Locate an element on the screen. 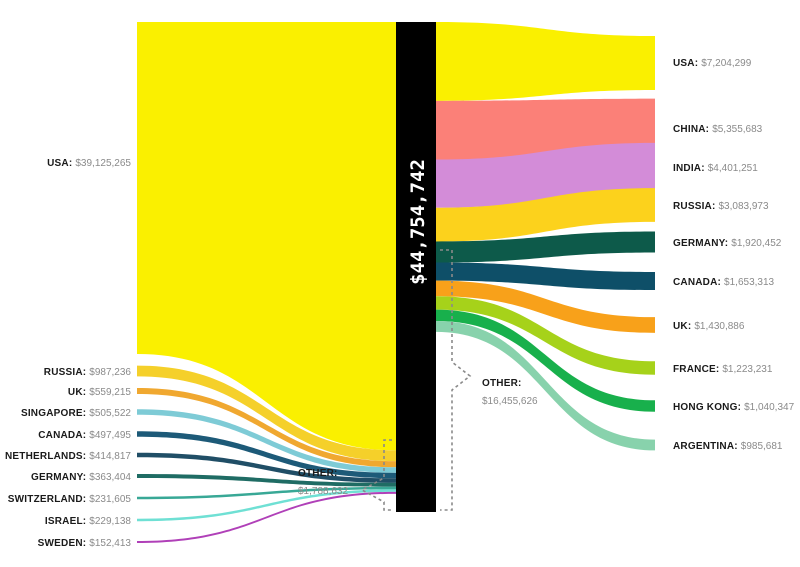 The height and width of the screenshot is (567, 800). left-label-uk: UK: $559,215 is located at coordinates (100, 392).